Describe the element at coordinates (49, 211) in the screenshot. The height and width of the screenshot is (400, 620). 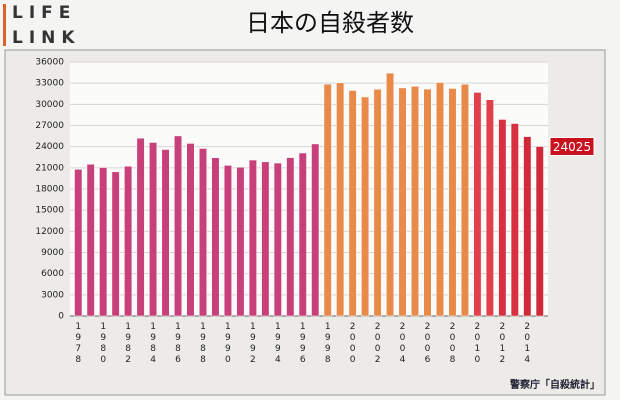
I see `y-tick-label: 15000` at that location.